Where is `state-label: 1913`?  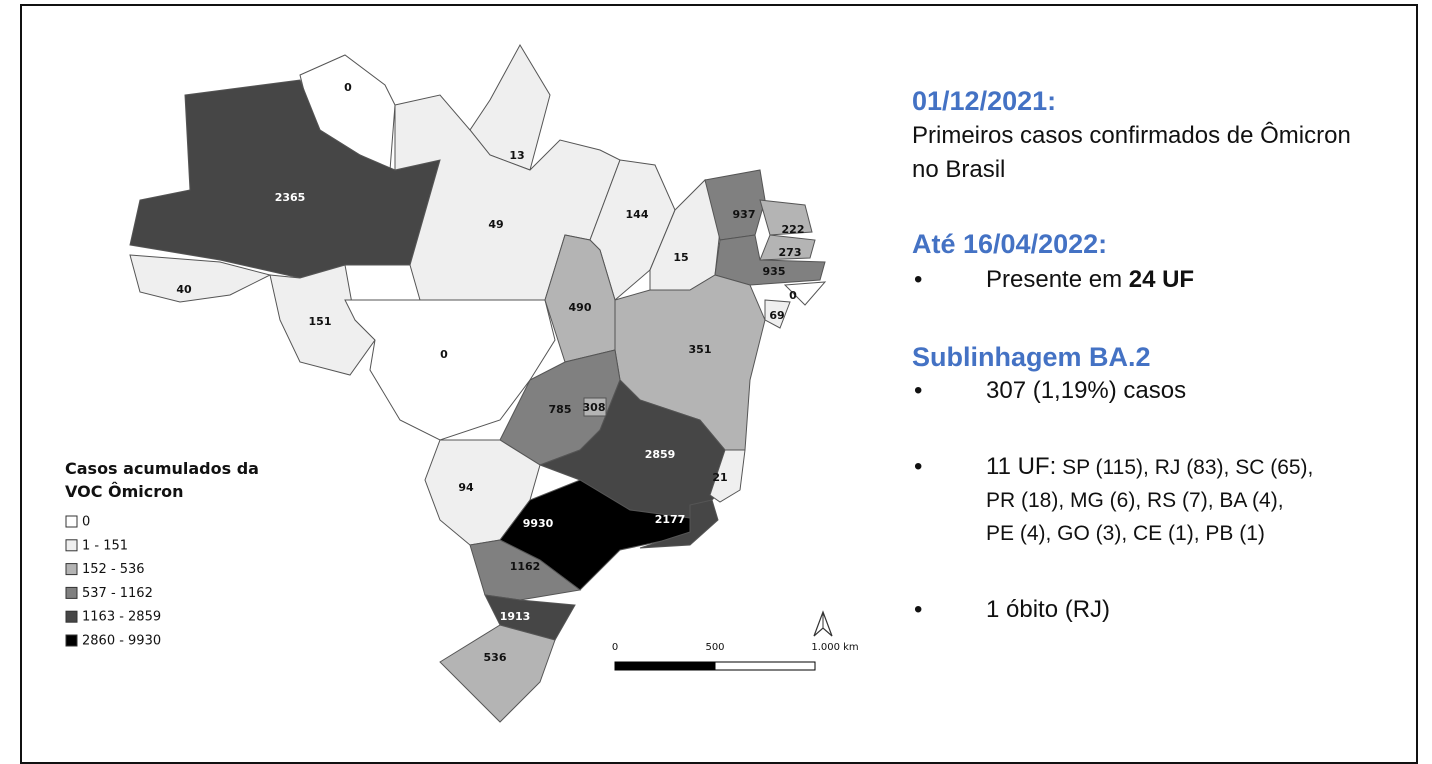
state-label: 1913 is located at coordinates (515, 616).